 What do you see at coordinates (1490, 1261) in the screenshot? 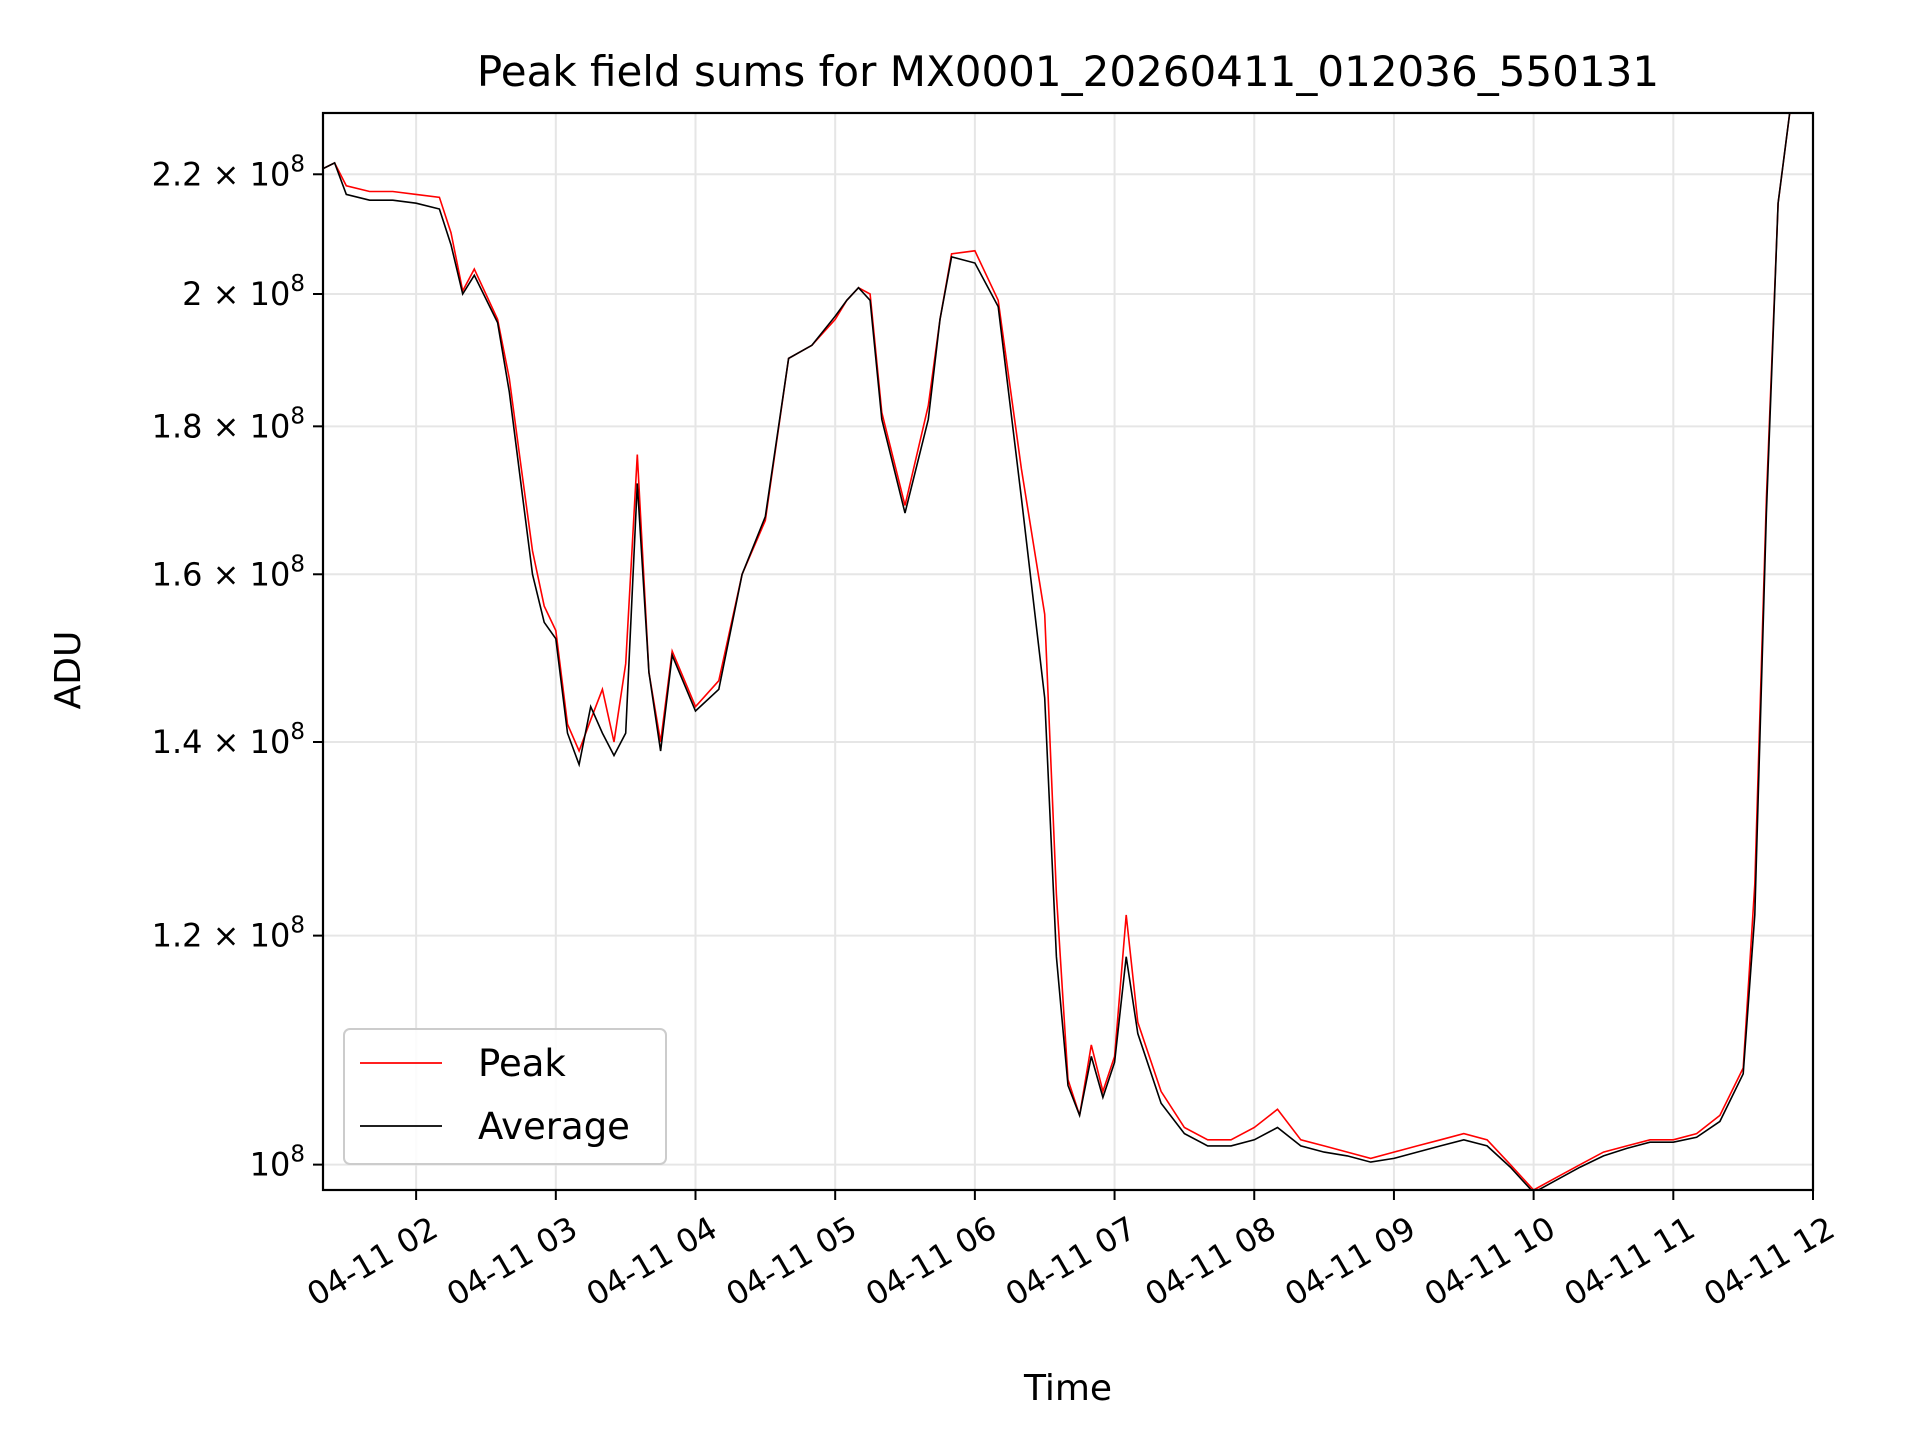
I see `x-tick-label: 04-11 10` at bounding box center [1490, 1261].